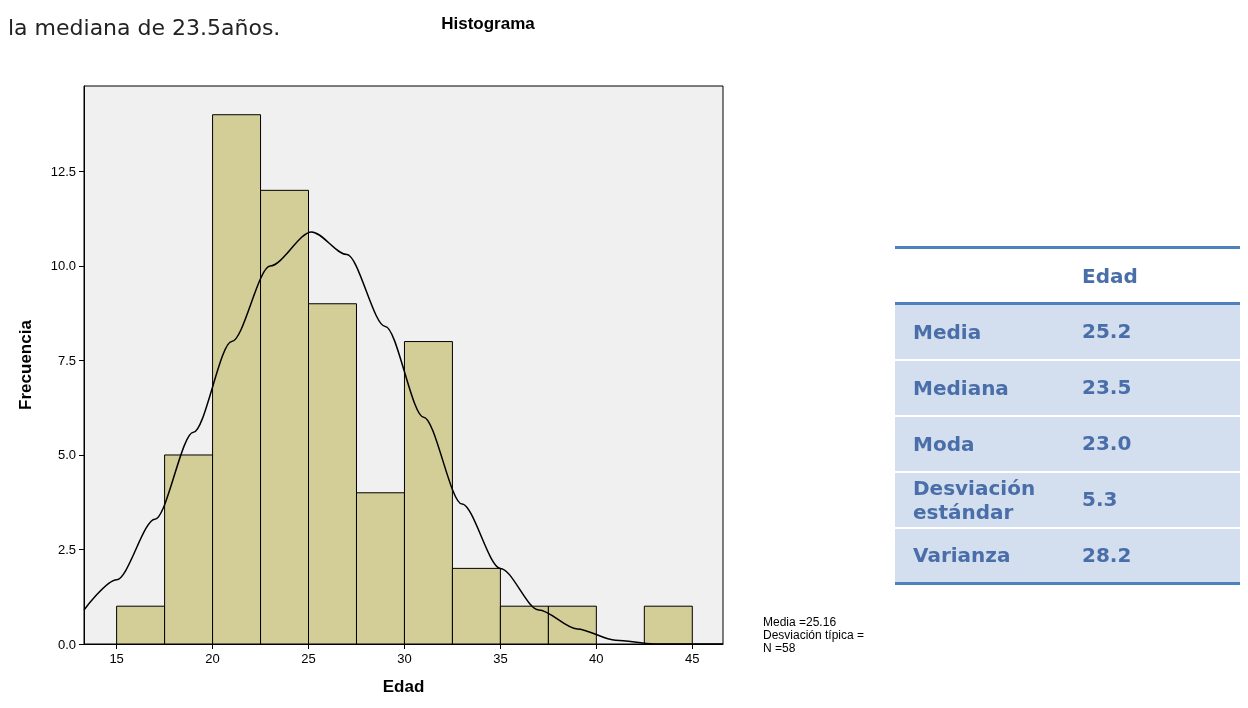  I want to click on text: Media =25.16, so click(800, 622).